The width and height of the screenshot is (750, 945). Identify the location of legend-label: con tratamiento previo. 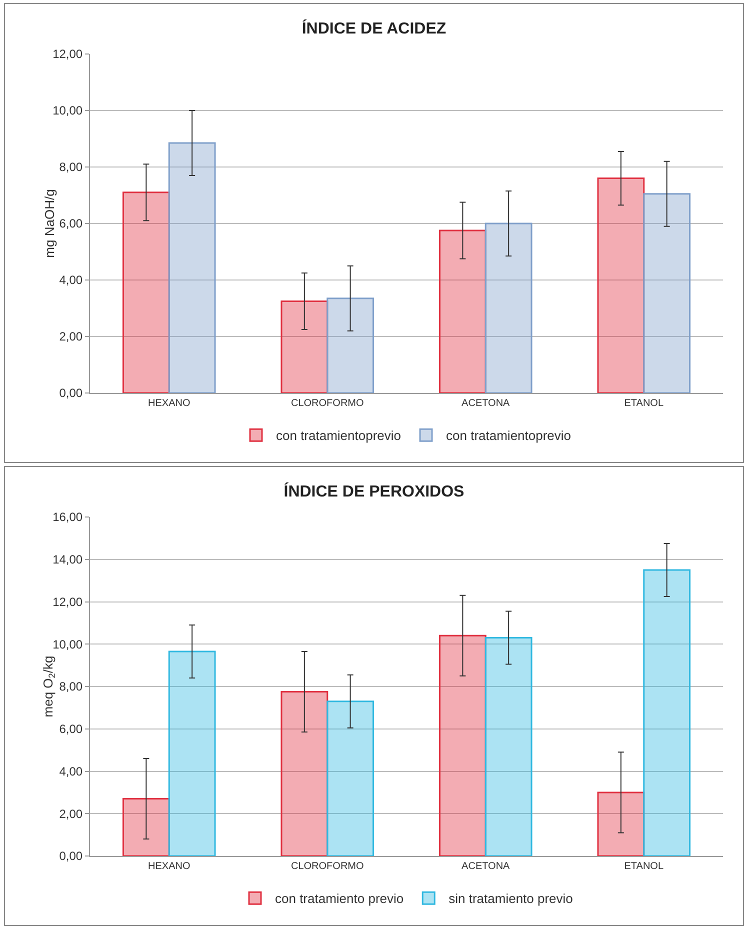
(339, 898).